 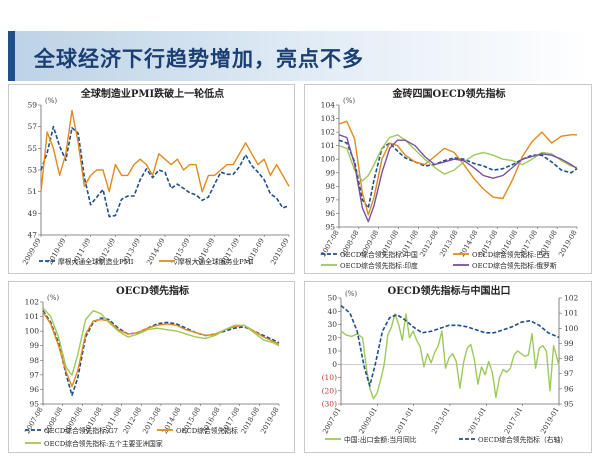 What do you see at coordinates (279, 251) in the screenshot?
I see `x-tick-label: 2019-09` at bounding box center [279, 251].